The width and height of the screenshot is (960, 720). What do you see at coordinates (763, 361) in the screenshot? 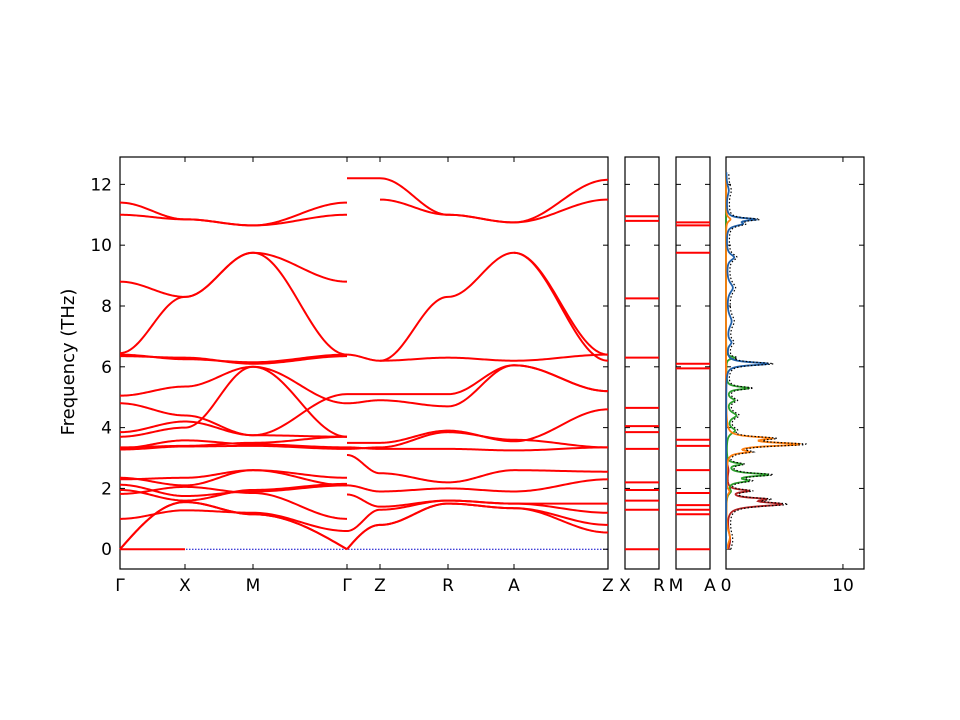
I see `dos-series-line` at bounding box center [763, 361].